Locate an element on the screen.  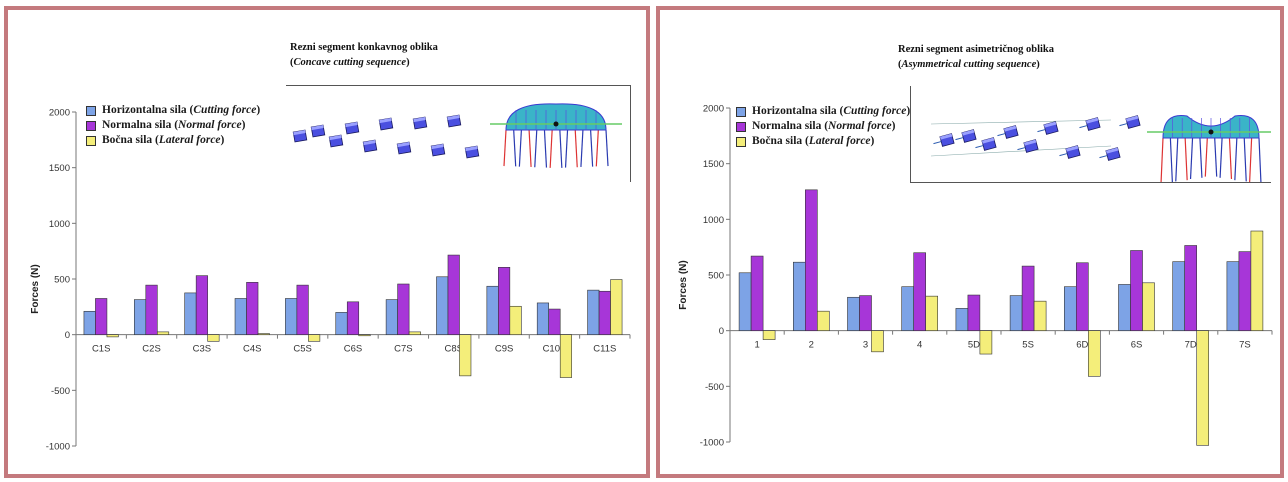
legend-label-italic: Lateral force is located at coordinates (189, 140).